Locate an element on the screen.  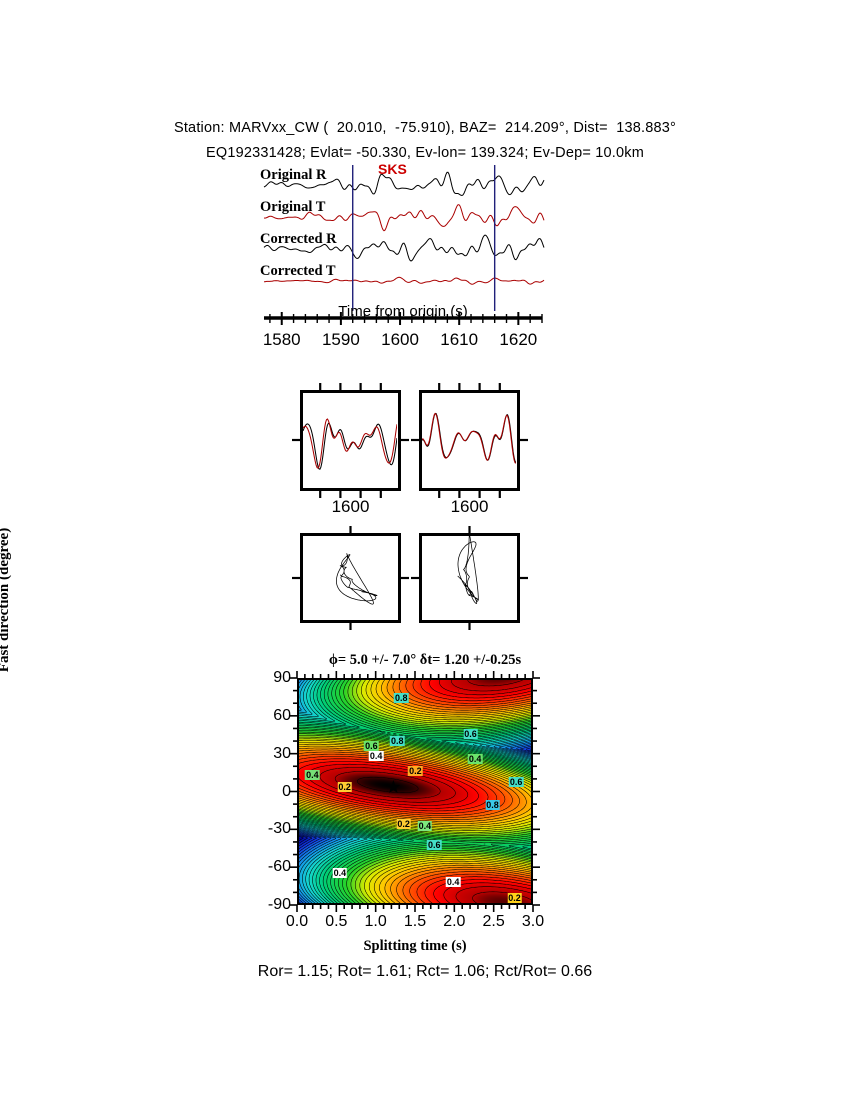
trace-label-original-t: Original T is located at coordinates (293, 207).